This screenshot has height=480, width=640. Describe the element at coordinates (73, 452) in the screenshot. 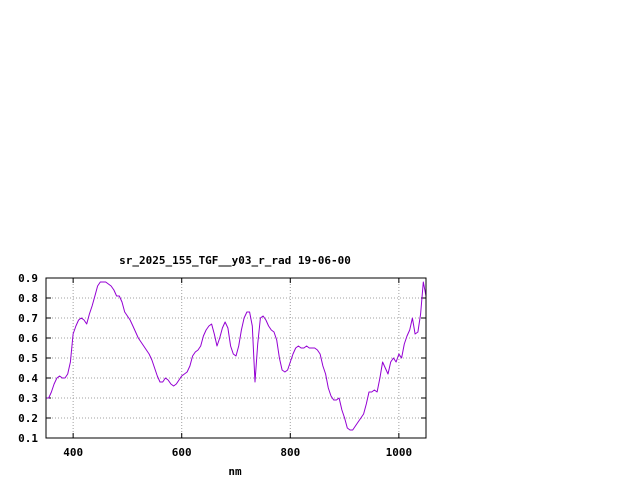

I see `x-tick-label: 400` at that location.